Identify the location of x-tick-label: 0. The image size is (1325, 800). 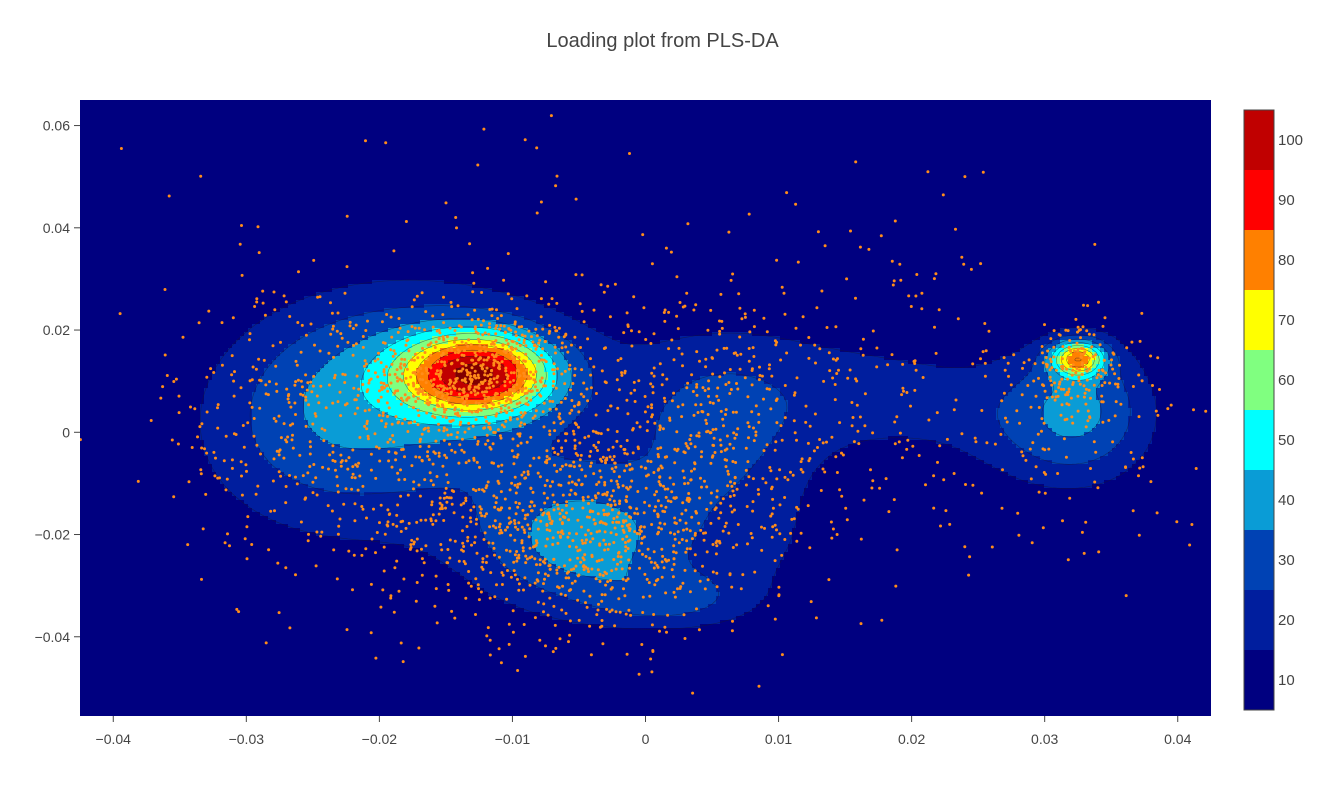
(646, 739).